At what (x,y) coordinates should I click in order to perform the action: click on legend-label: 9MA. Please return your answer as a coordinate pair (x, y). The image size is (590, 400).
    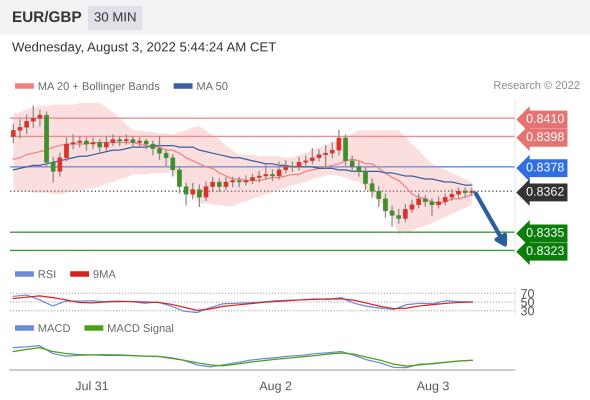
    Looking at the image, I should click on (104, 274).